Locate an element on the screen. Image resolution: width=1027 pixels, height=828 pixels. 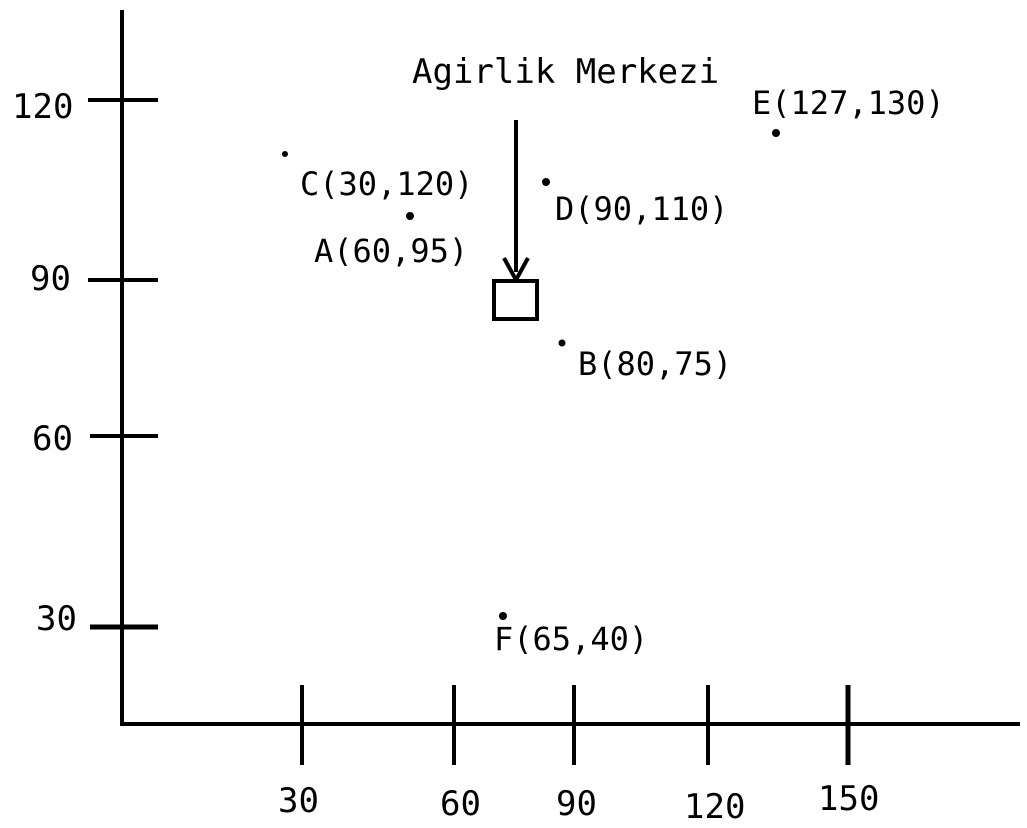
x-tick-label-30: 30 is located at coordinates (298, 801).